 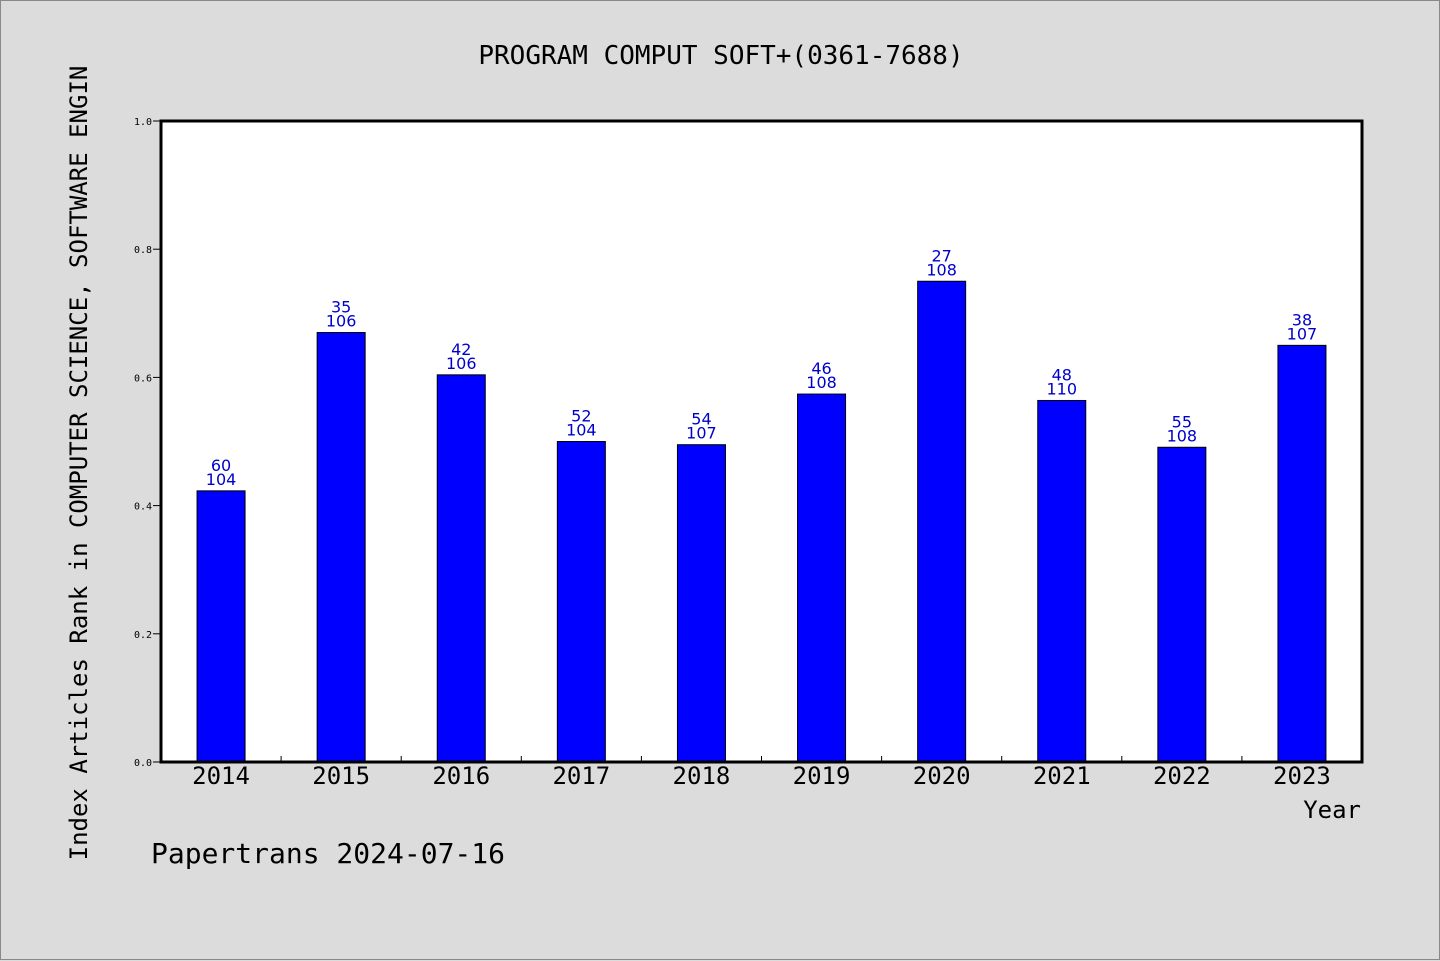 I want to click on y-tick-label: 1.0, so click(x=143, y=122).